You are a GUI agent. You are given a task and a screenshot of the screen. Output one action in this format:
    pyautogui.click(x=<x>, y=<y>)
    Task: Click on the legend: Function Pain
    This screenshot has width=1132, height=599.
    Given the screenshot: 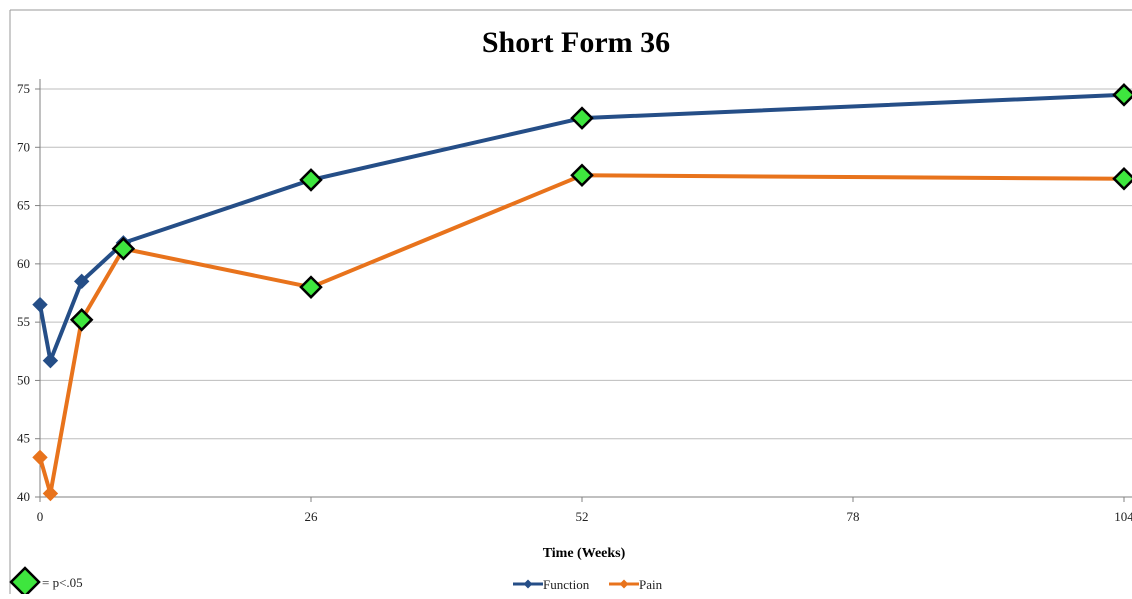 What is the action you would take?
    pyautogui.click(x=588, y=584)
    